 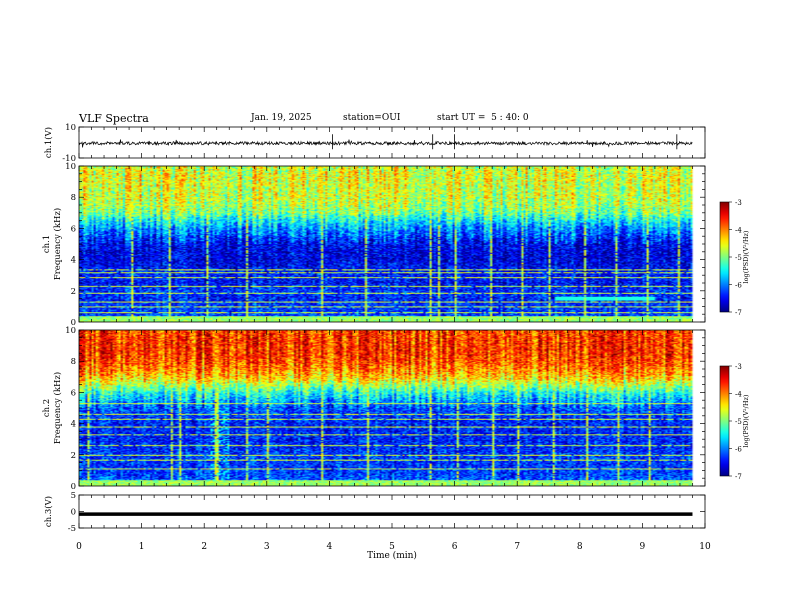 What do you see at coordinates (267, 547) in the screenshot?
I see `x-tick-label: 3` at bounding box center [267, 547].